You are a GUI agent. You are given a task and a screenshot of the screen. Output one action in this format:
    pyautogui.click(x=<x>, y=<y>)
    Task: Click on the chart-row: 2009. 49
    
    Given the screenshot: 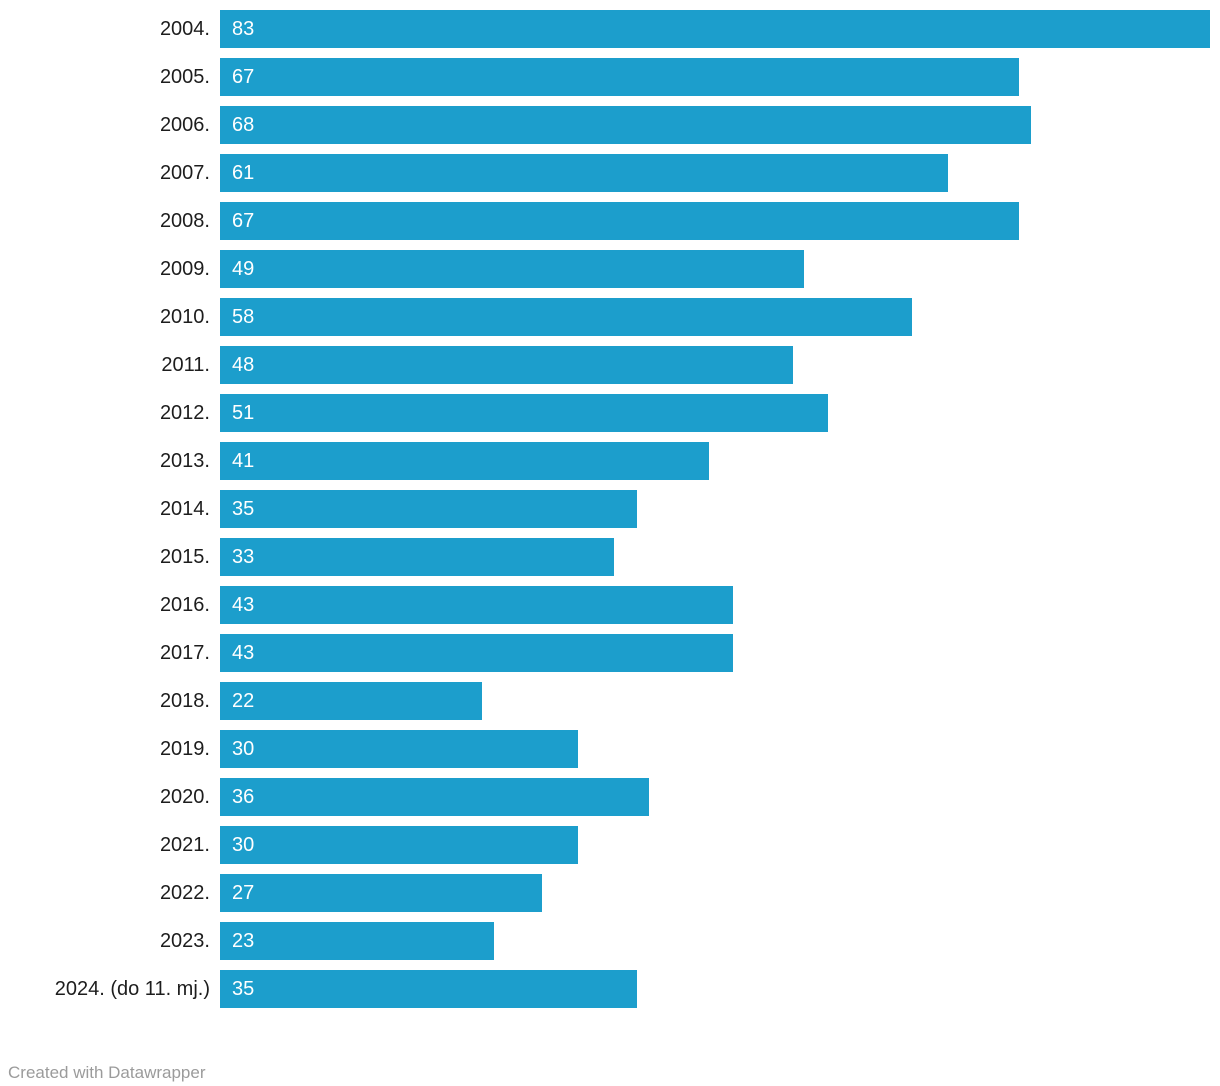 What is the action you would take?
    pyautogui.click(x=605, y=269)
    